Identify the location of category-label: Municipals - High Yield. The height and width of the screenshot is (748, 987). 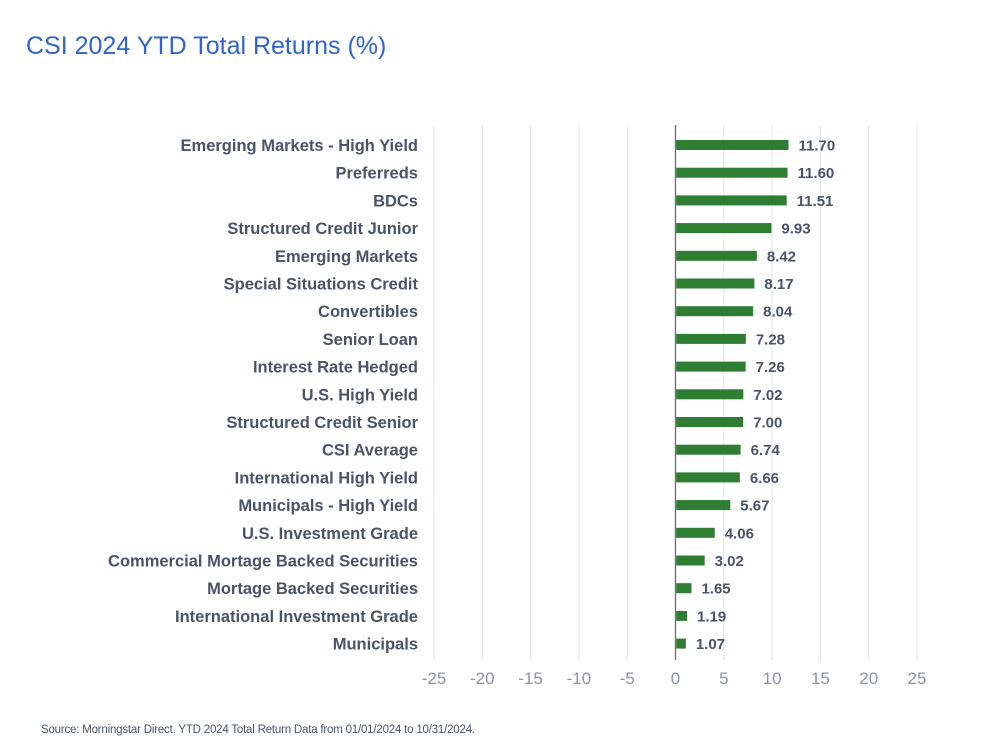
(328, 506).